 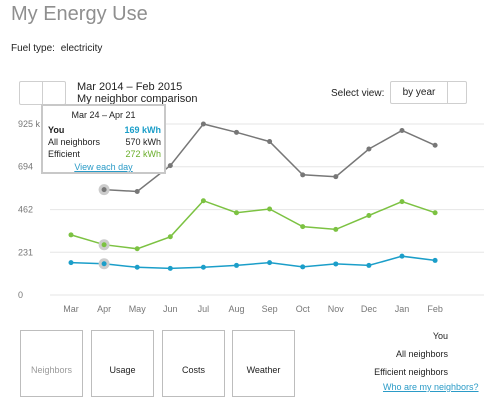 I want to click on point-you-jan, so click(x=402, y=256).